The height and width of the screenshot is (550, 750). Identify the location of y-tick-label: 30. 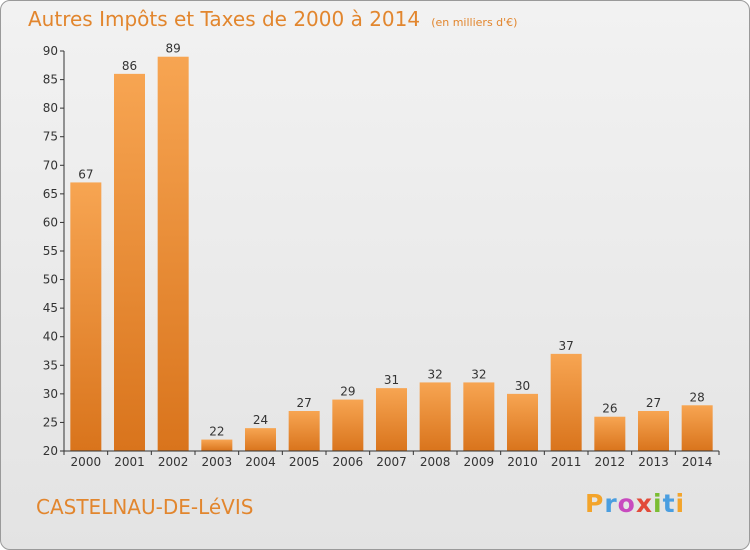
(50, 394).